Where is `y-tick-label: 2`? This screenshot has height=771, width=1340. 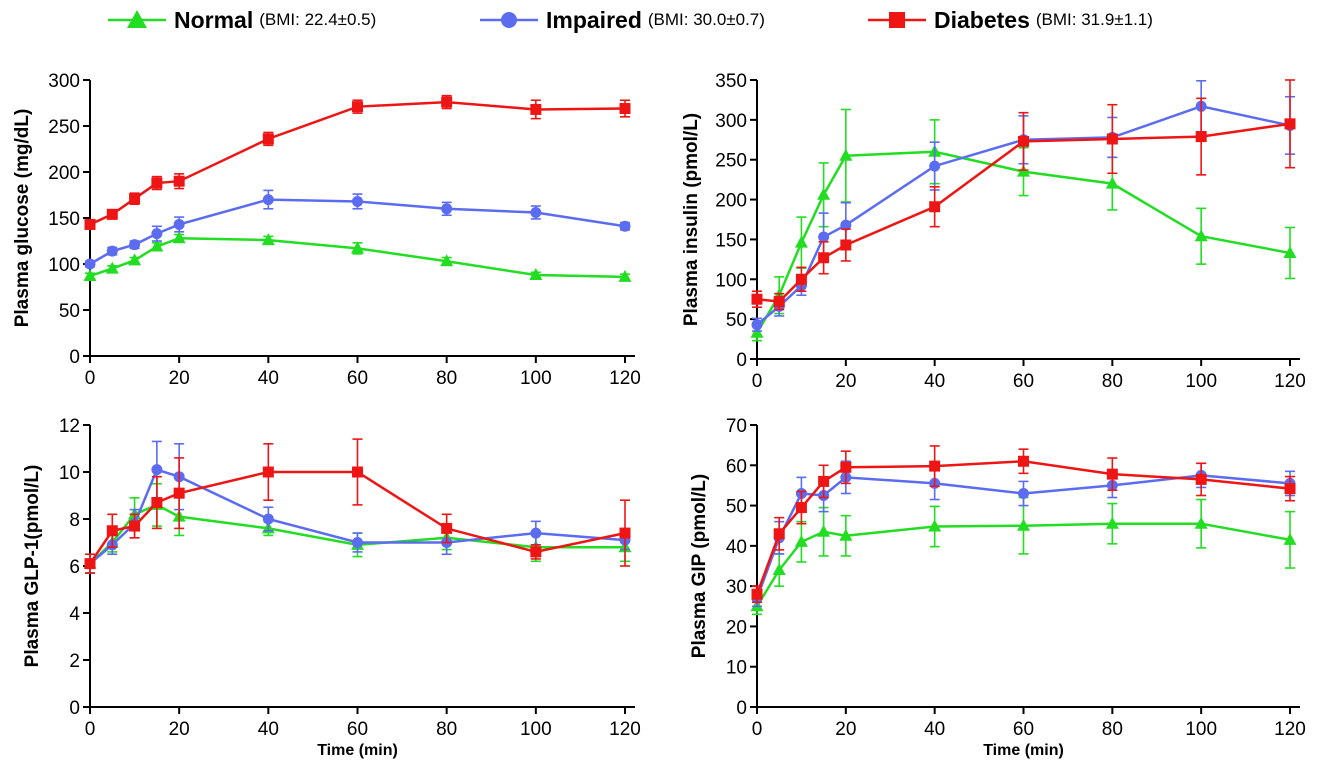 y-tick-label: 2 is located at coordinates (74, 661).